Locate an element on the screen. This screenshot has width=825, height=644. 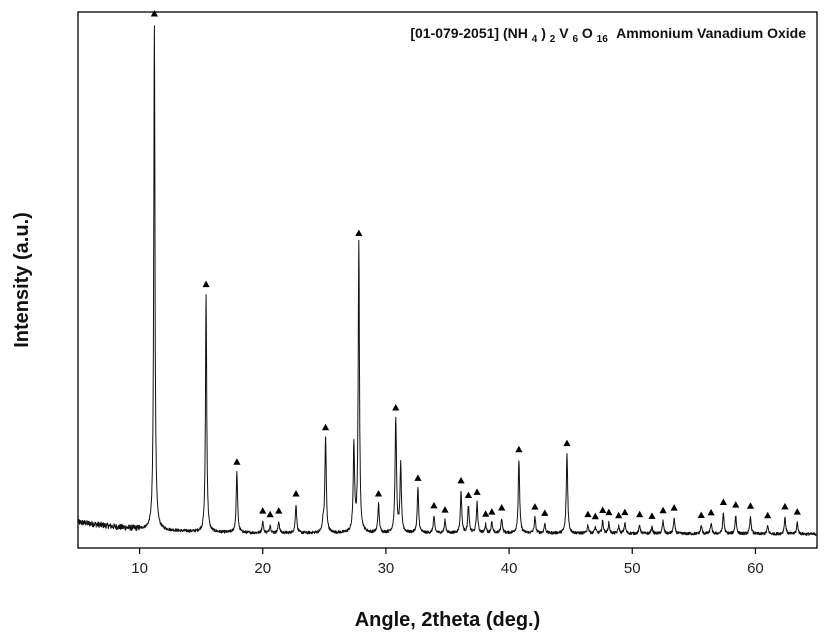
legend-formula-subscript: 16 is located at coordinates (603, 39).